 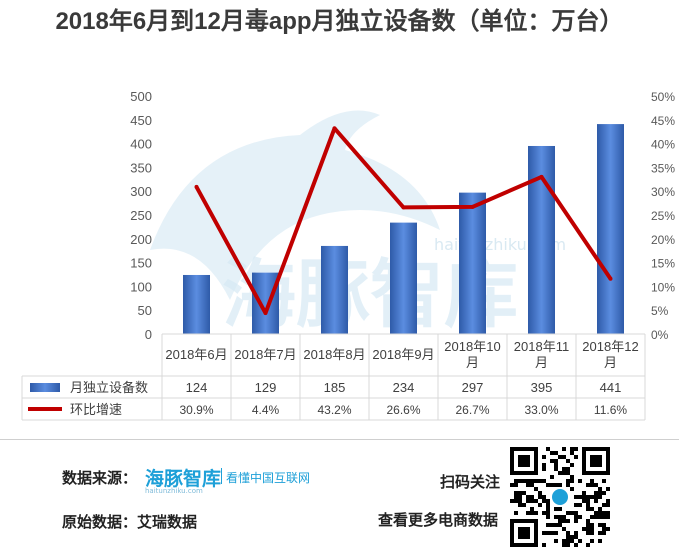 I want to click on scan-label: 扫码关注, so click(x=470, y=482).